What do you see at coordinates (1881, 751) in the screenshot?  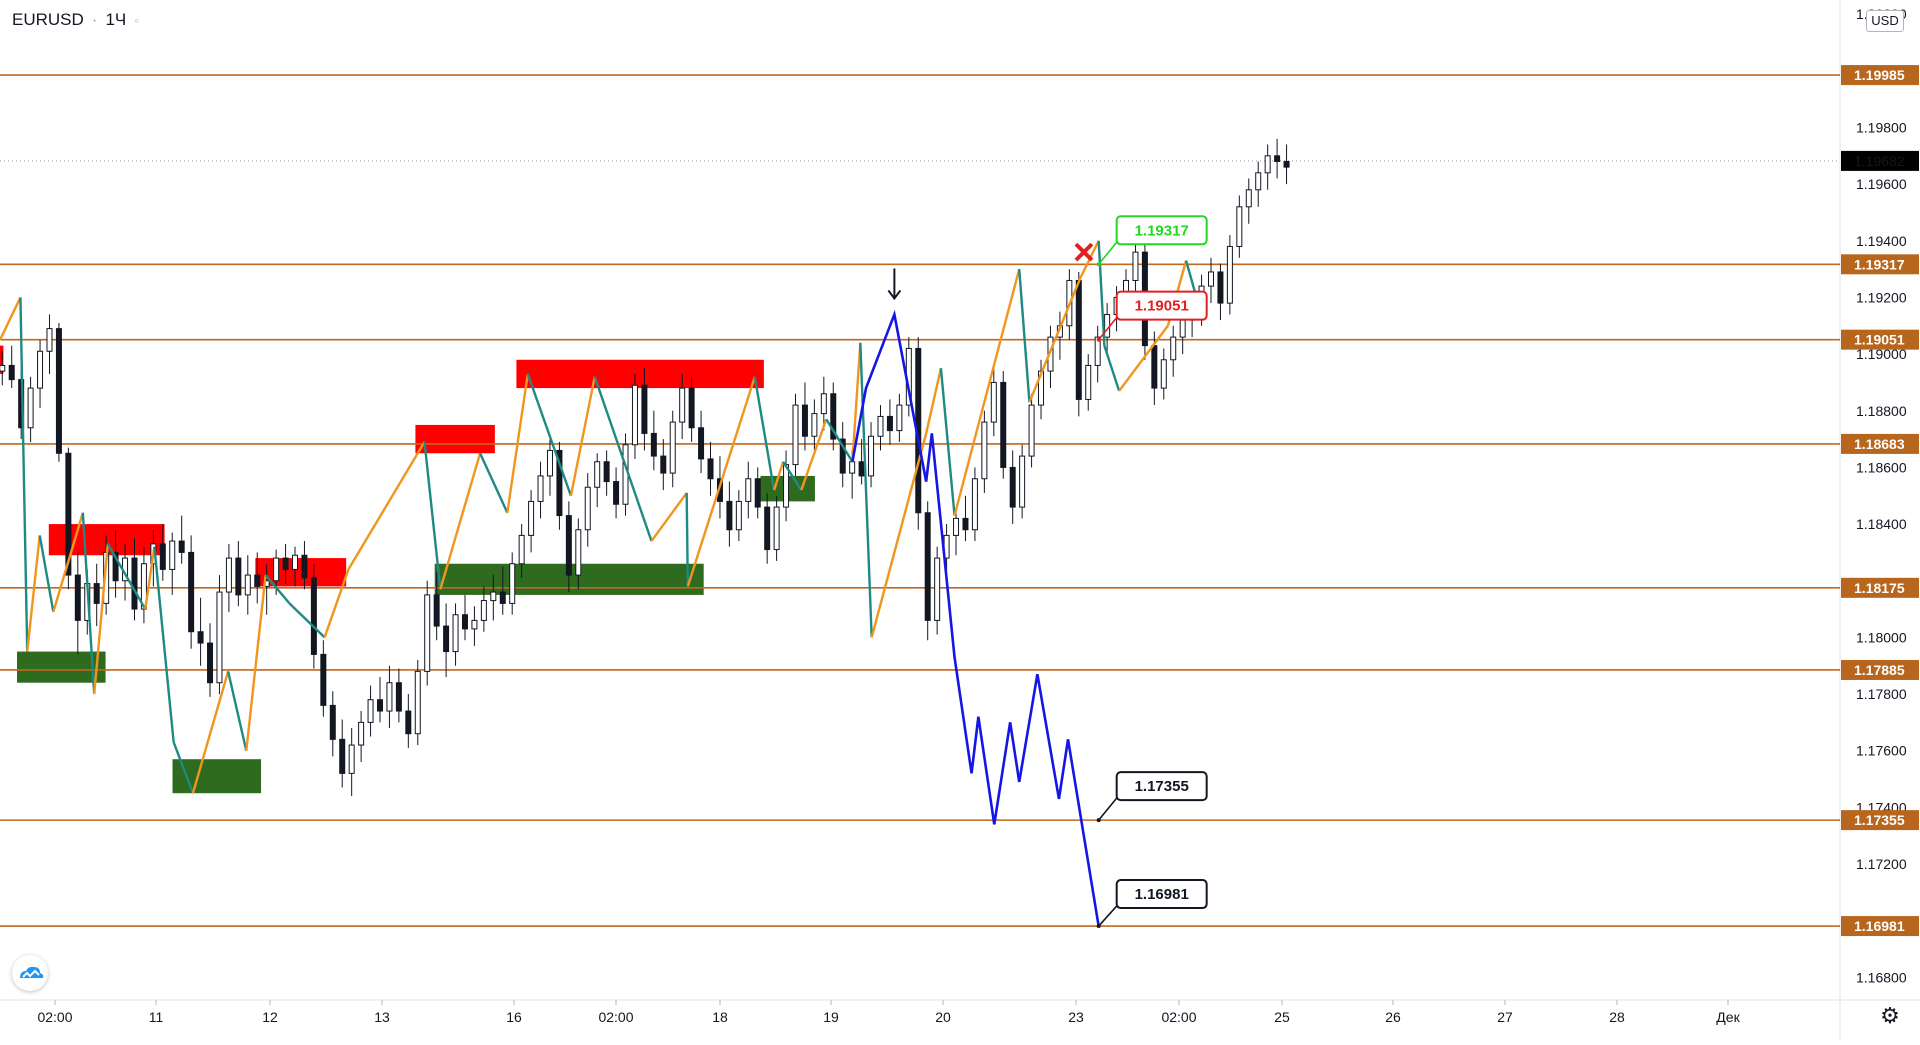 I see `price-tick-label: 1.17600` at bounding box center [1881, 751].